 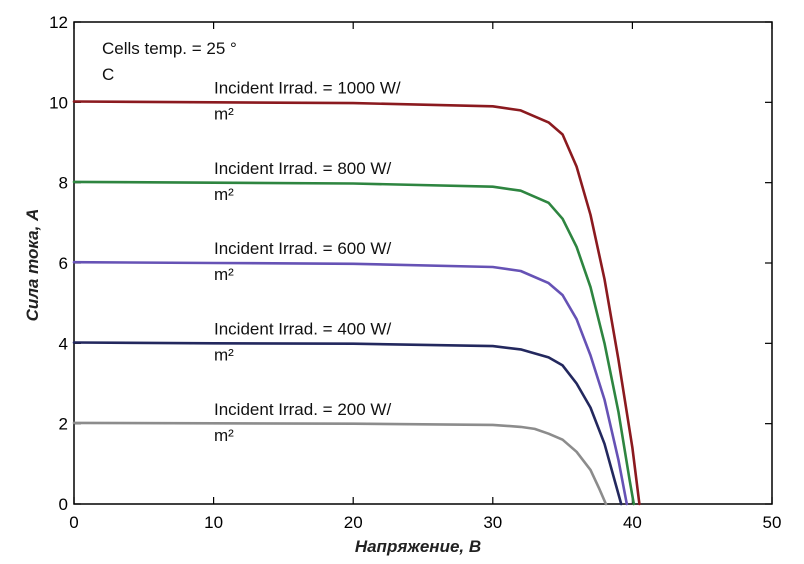 I want to click on series-label-2-line1: Incident Irrad. = 600 W/, so click(x=302, y=248).